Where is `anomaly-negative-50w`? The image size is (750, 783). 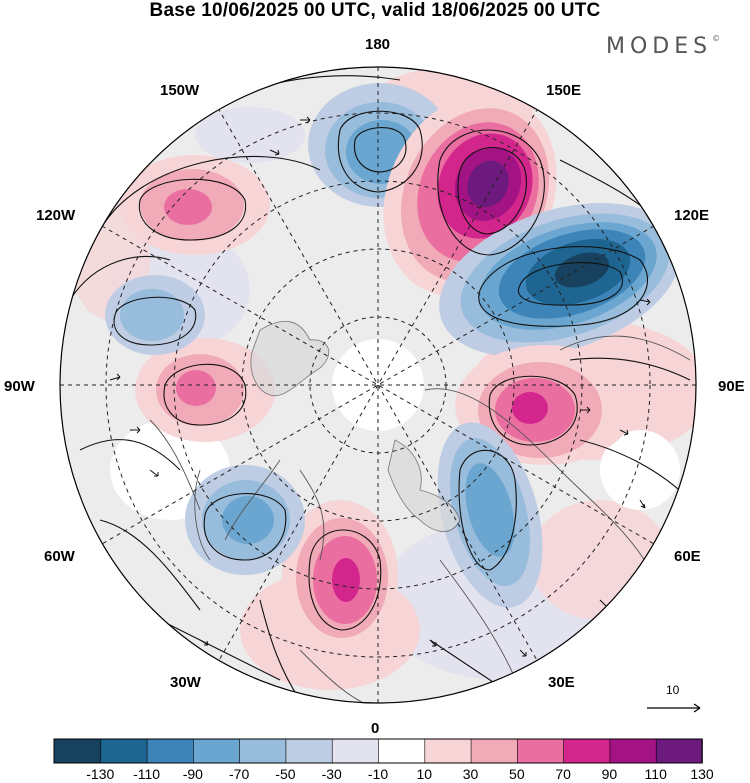
anomaly-negative-50w is located at coordinates (245, 520).